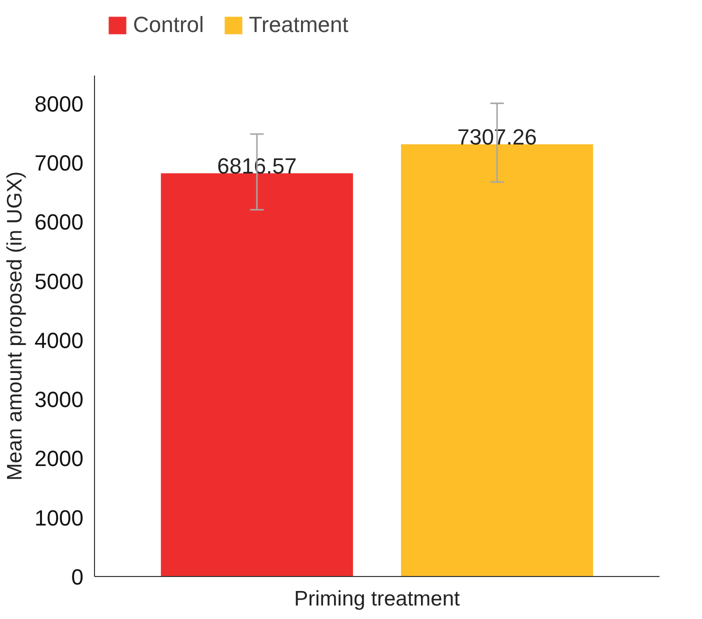 The width and height of the screenshot is (702, 619). What do you see at coordinates (59, 459) in the screenshot?
I see `y-tick-label: 2000` at bounding box center [59, 459].